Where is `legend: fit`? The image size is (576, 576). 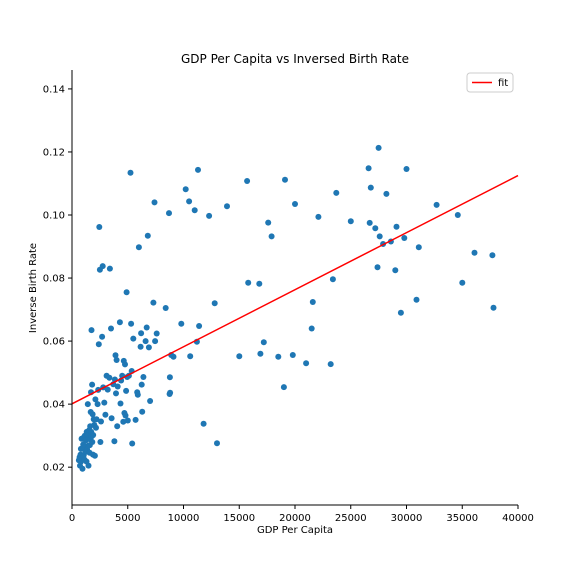 legend: fit is located at coordinates (490, 82).